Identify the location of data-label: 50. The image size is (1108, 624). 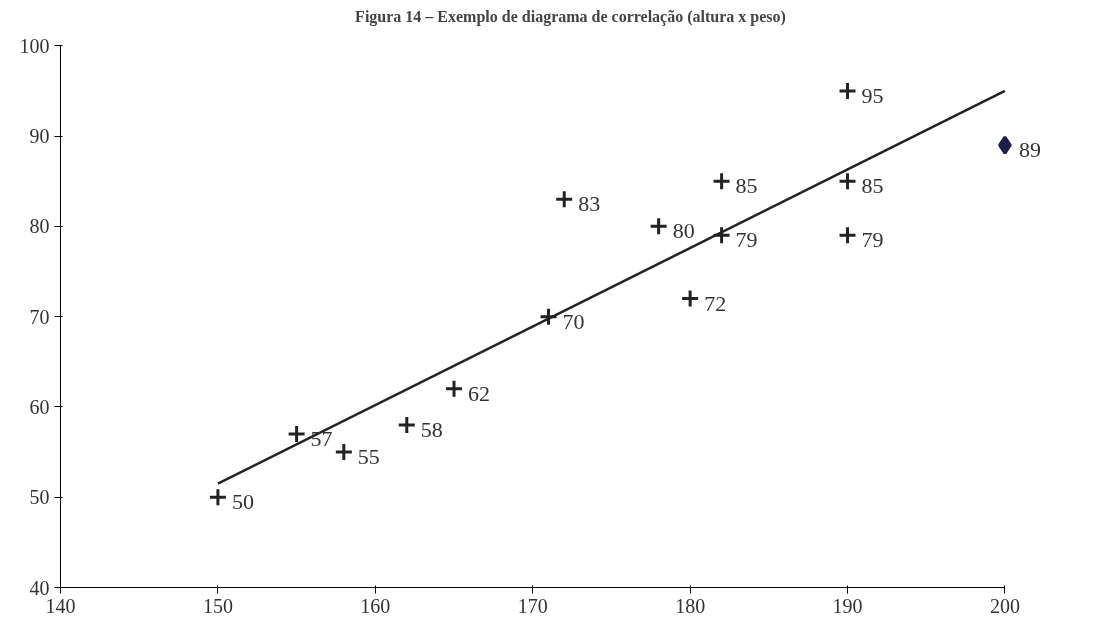
(242, 502).